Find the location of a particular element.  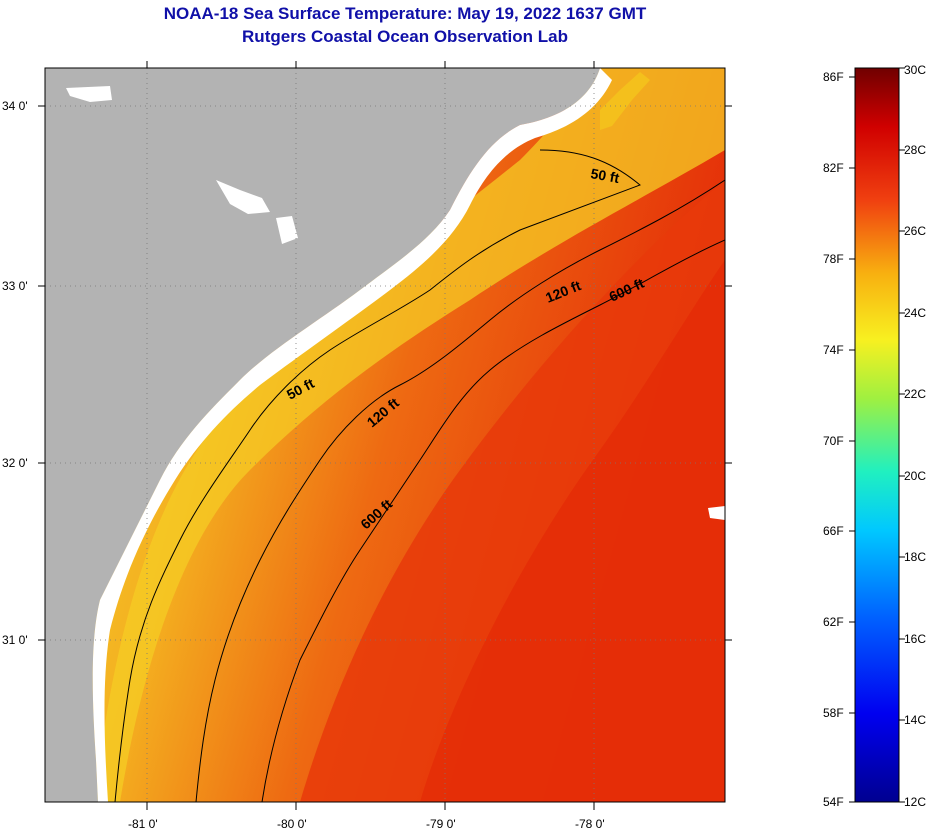

colorbar-c-label: 26C is located at coordinates (915, 231).